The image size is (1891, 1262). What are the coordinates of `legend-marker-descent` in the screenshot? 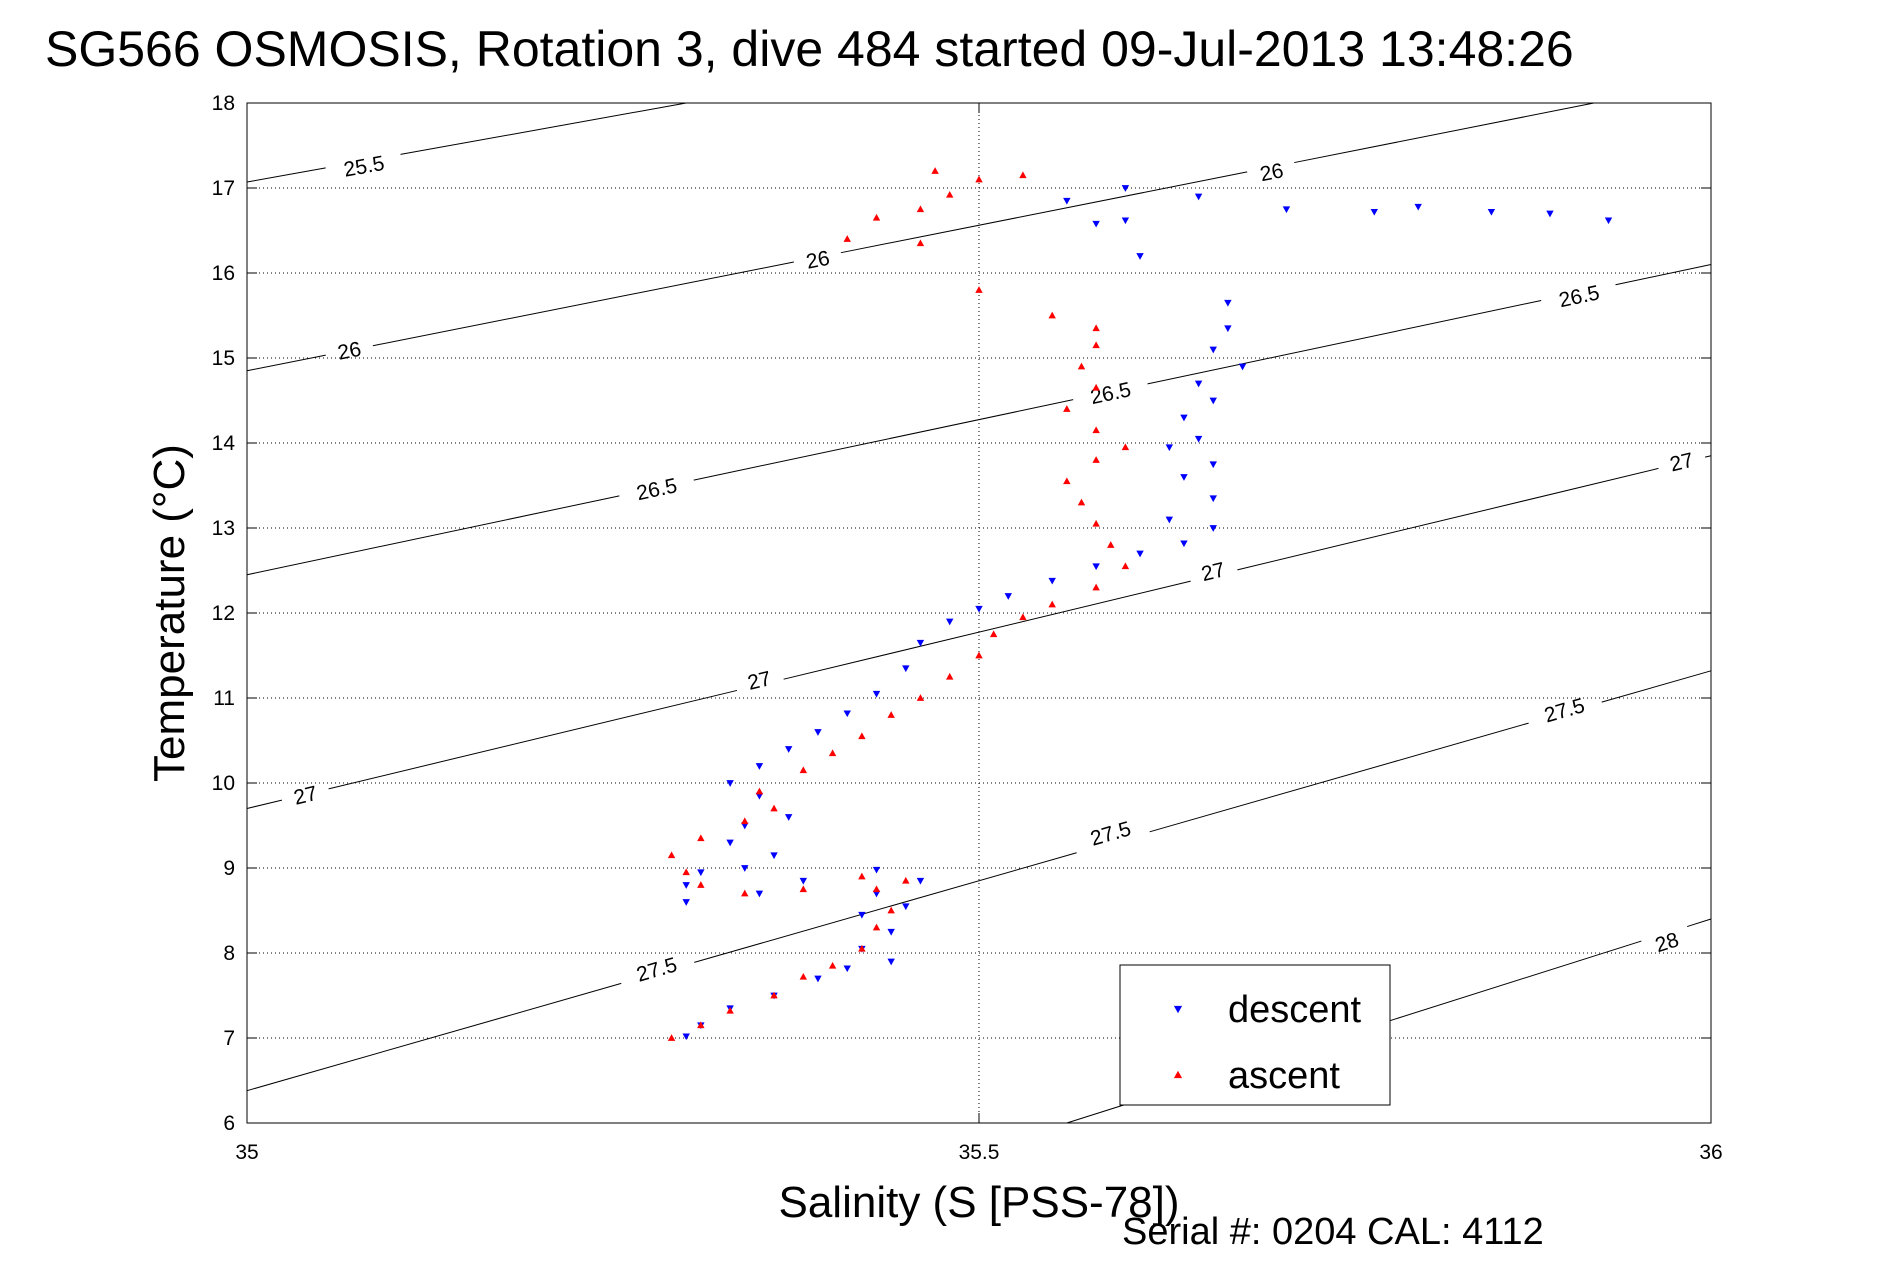 It's located at (1178, 1009).